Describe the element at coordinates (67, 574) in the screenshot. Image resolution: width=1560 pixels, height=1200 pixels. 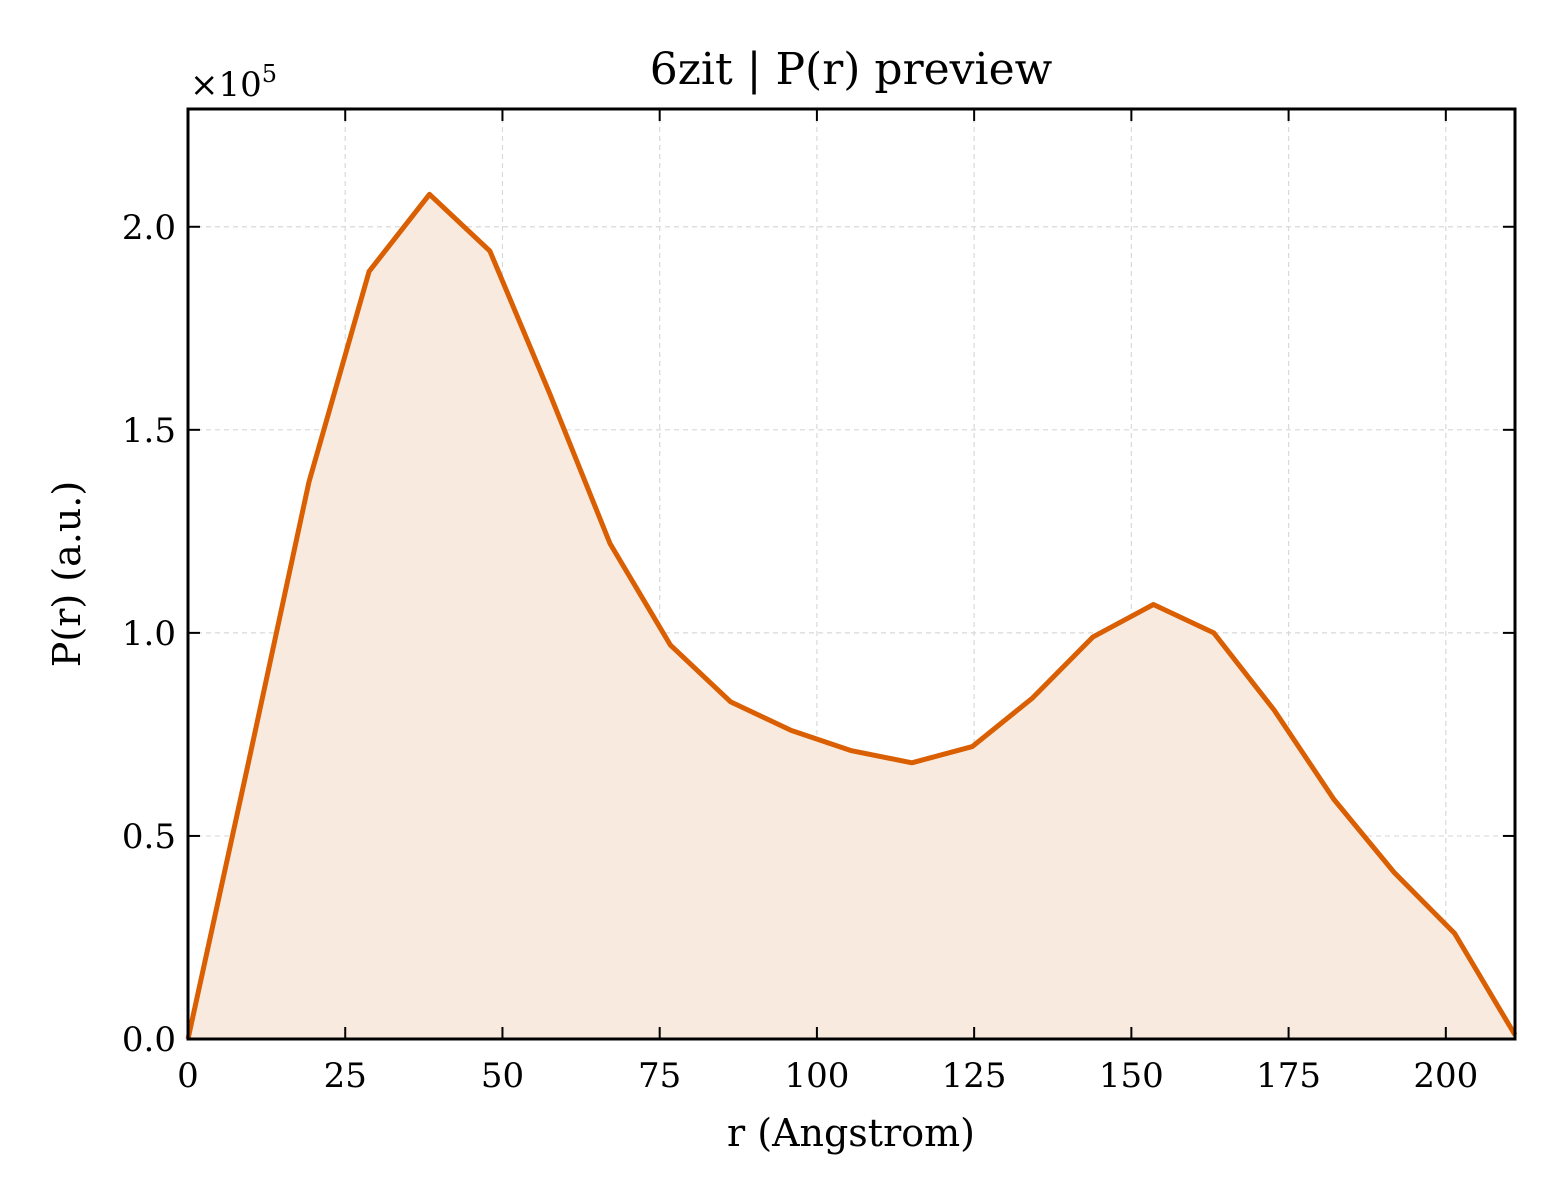
I see `y-axis-label: P(r) (a.u.)` at that location.